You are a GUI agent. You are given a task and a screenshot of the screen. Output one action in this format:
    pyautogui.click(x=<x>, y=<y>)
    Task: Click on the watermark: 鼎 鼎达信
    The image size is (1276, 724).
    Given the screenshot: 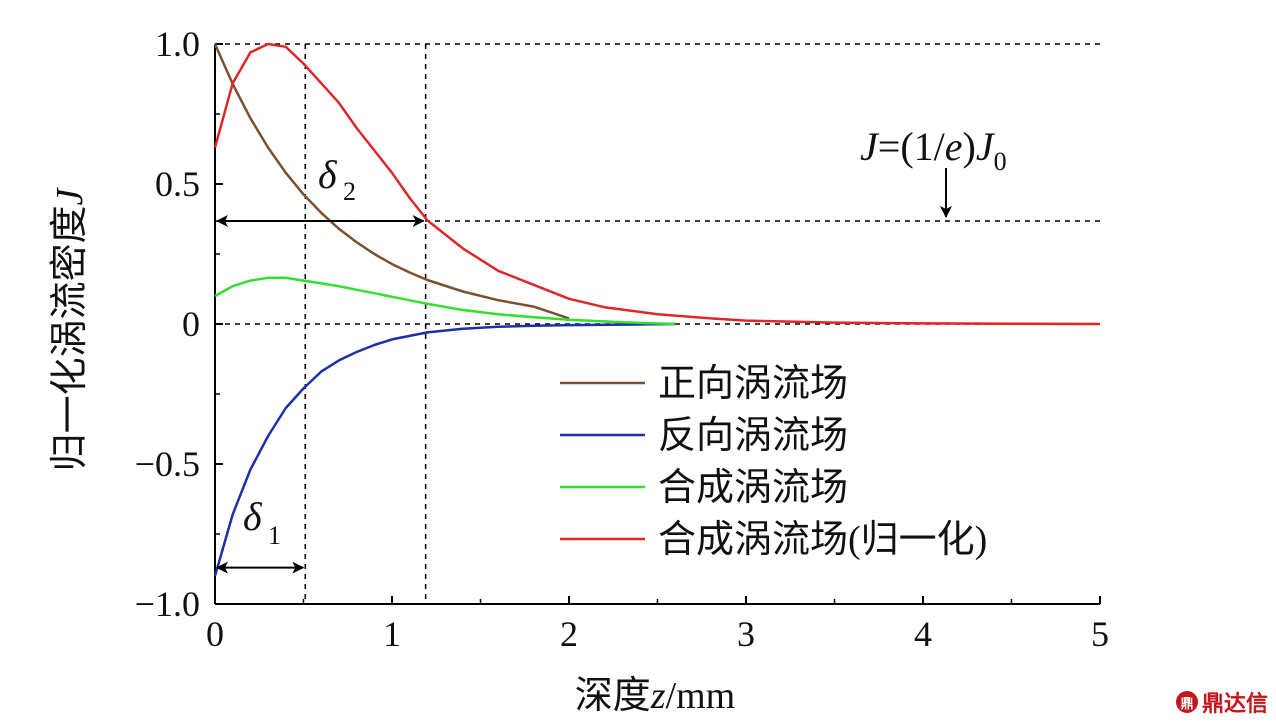 What is the action you would take?
    pyautogui.click(x=1221, y=702)
    